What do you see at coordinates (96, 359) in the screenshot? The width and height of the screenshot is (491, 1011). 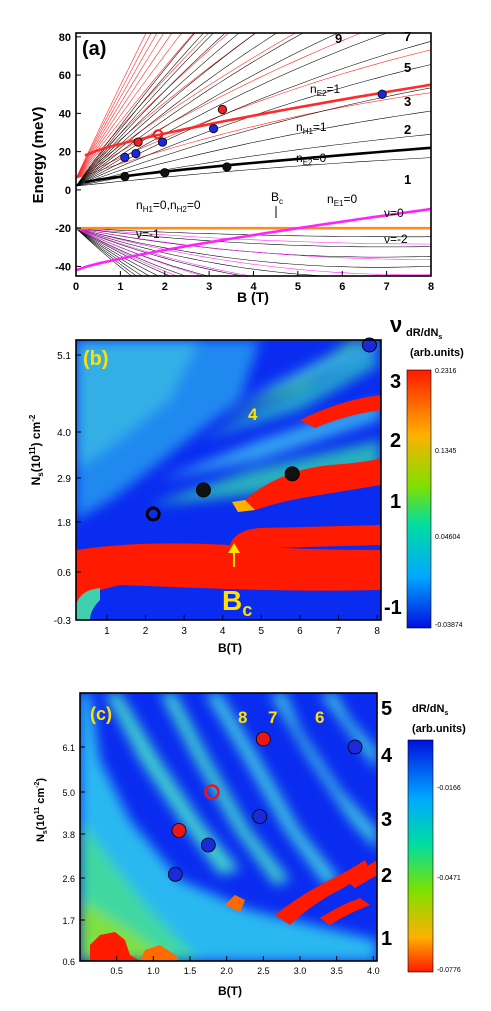 I see `panel-label-b: (b)` at bounding box center [96, 359].